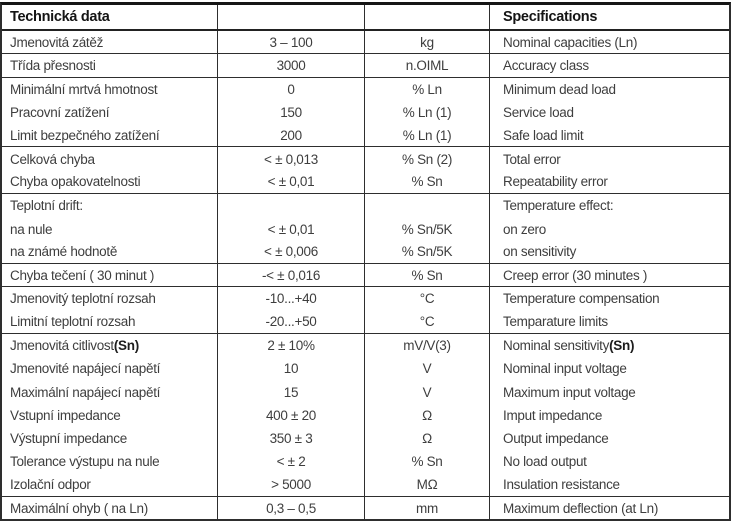  What do you see at coordinates (73, 322) in the screenshot?
I see `czech-label: Limitní teplotní rozsah` at bounding box center [73, 322].